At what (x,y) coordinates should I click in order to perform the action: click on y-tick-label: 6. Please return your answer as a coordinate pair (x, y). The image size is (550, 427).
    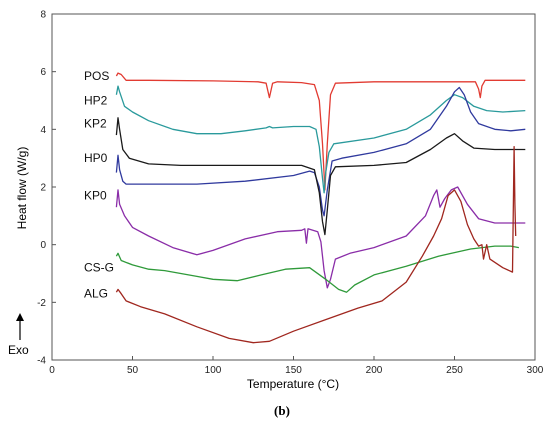
    Looking at the image, I should click on (43, 72).